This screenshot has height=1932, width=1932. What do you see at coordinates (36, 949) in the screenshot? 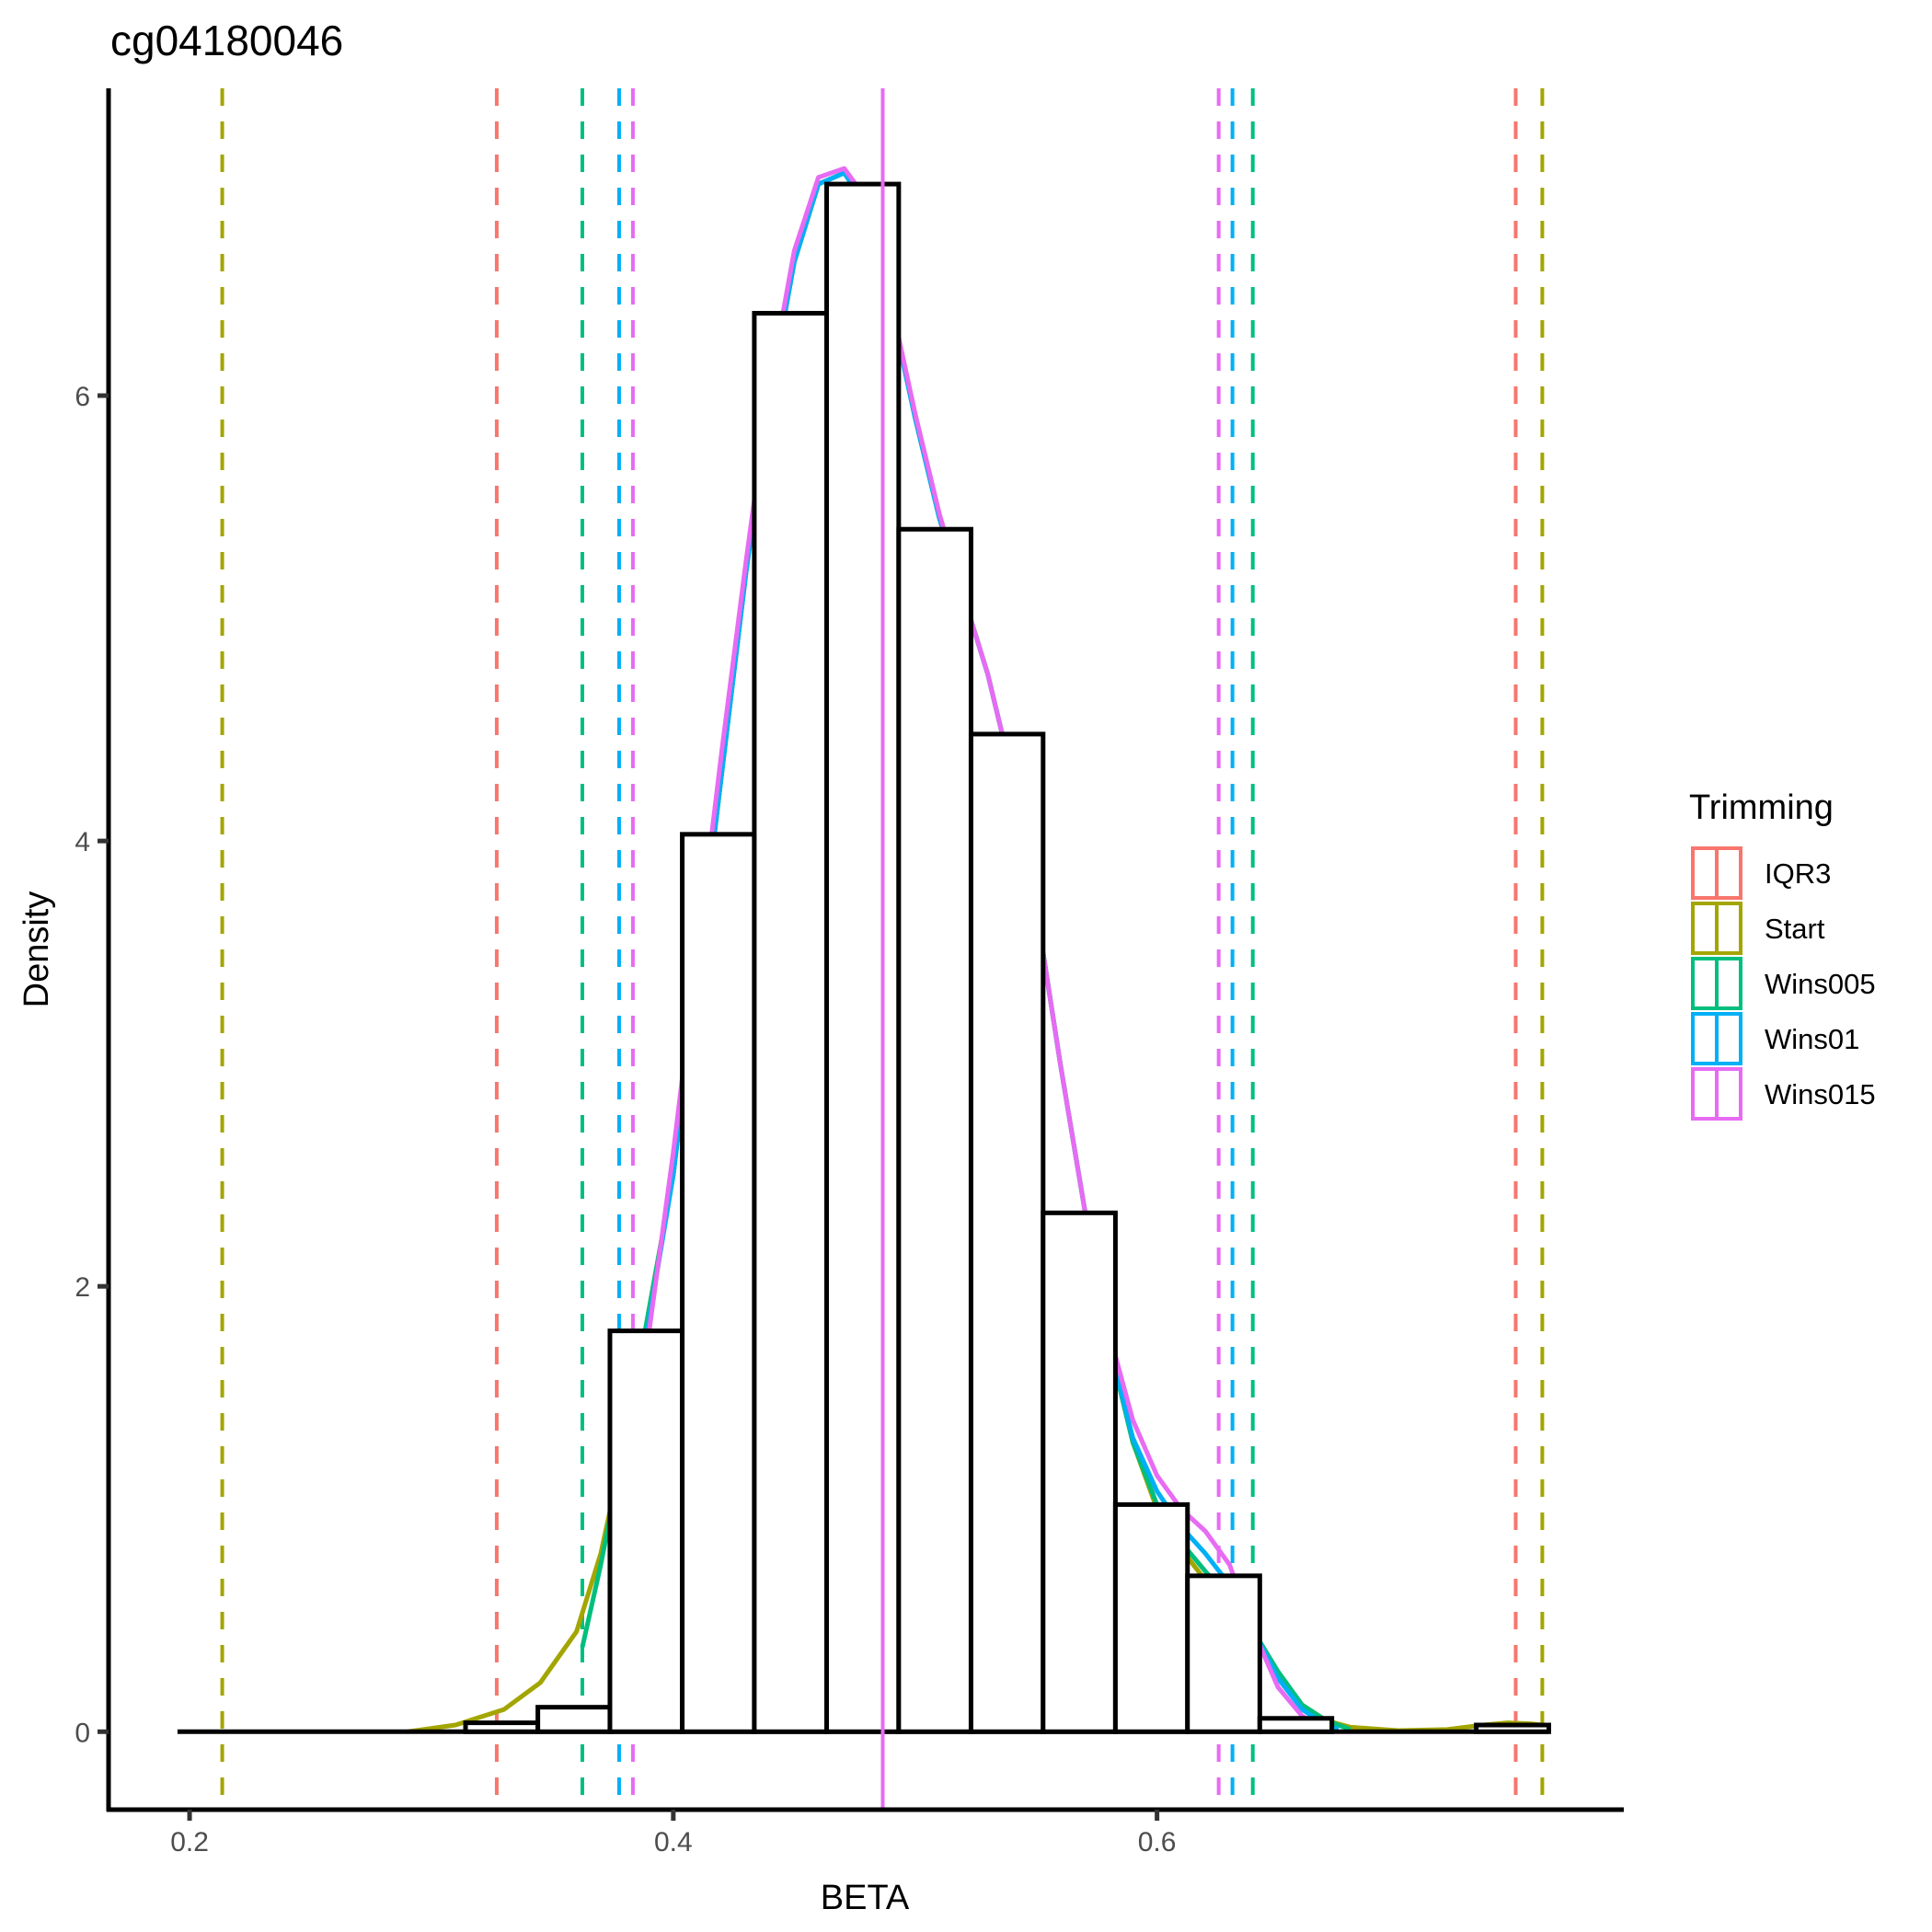
I see `y-axis-title: Density` at bounding box center [36, 949].